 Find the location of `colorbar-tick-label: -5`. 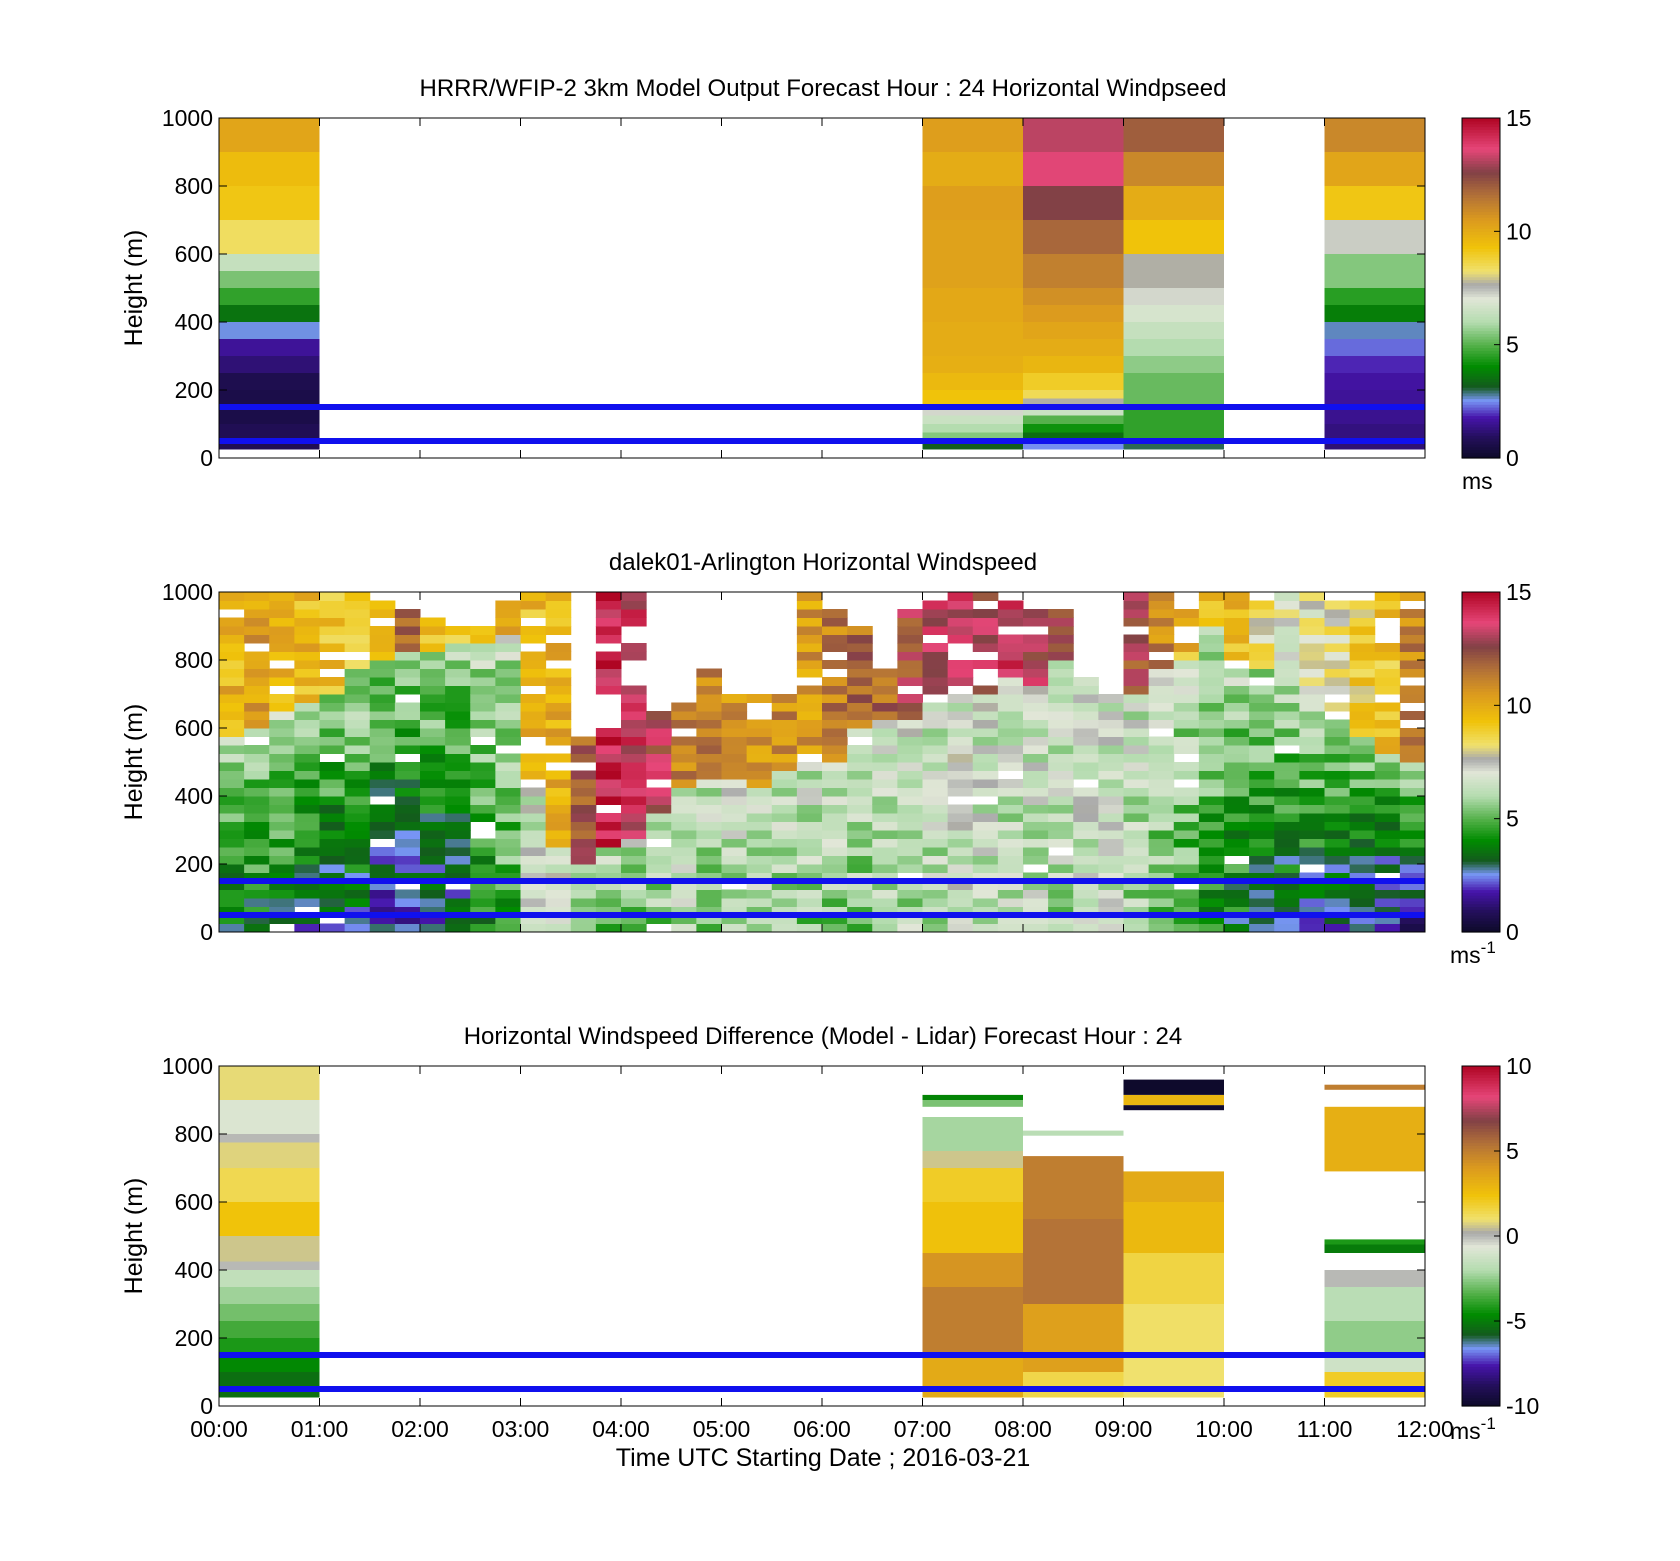

colorbar-tick-label: -5 is located at coordinates (1516, 1321).